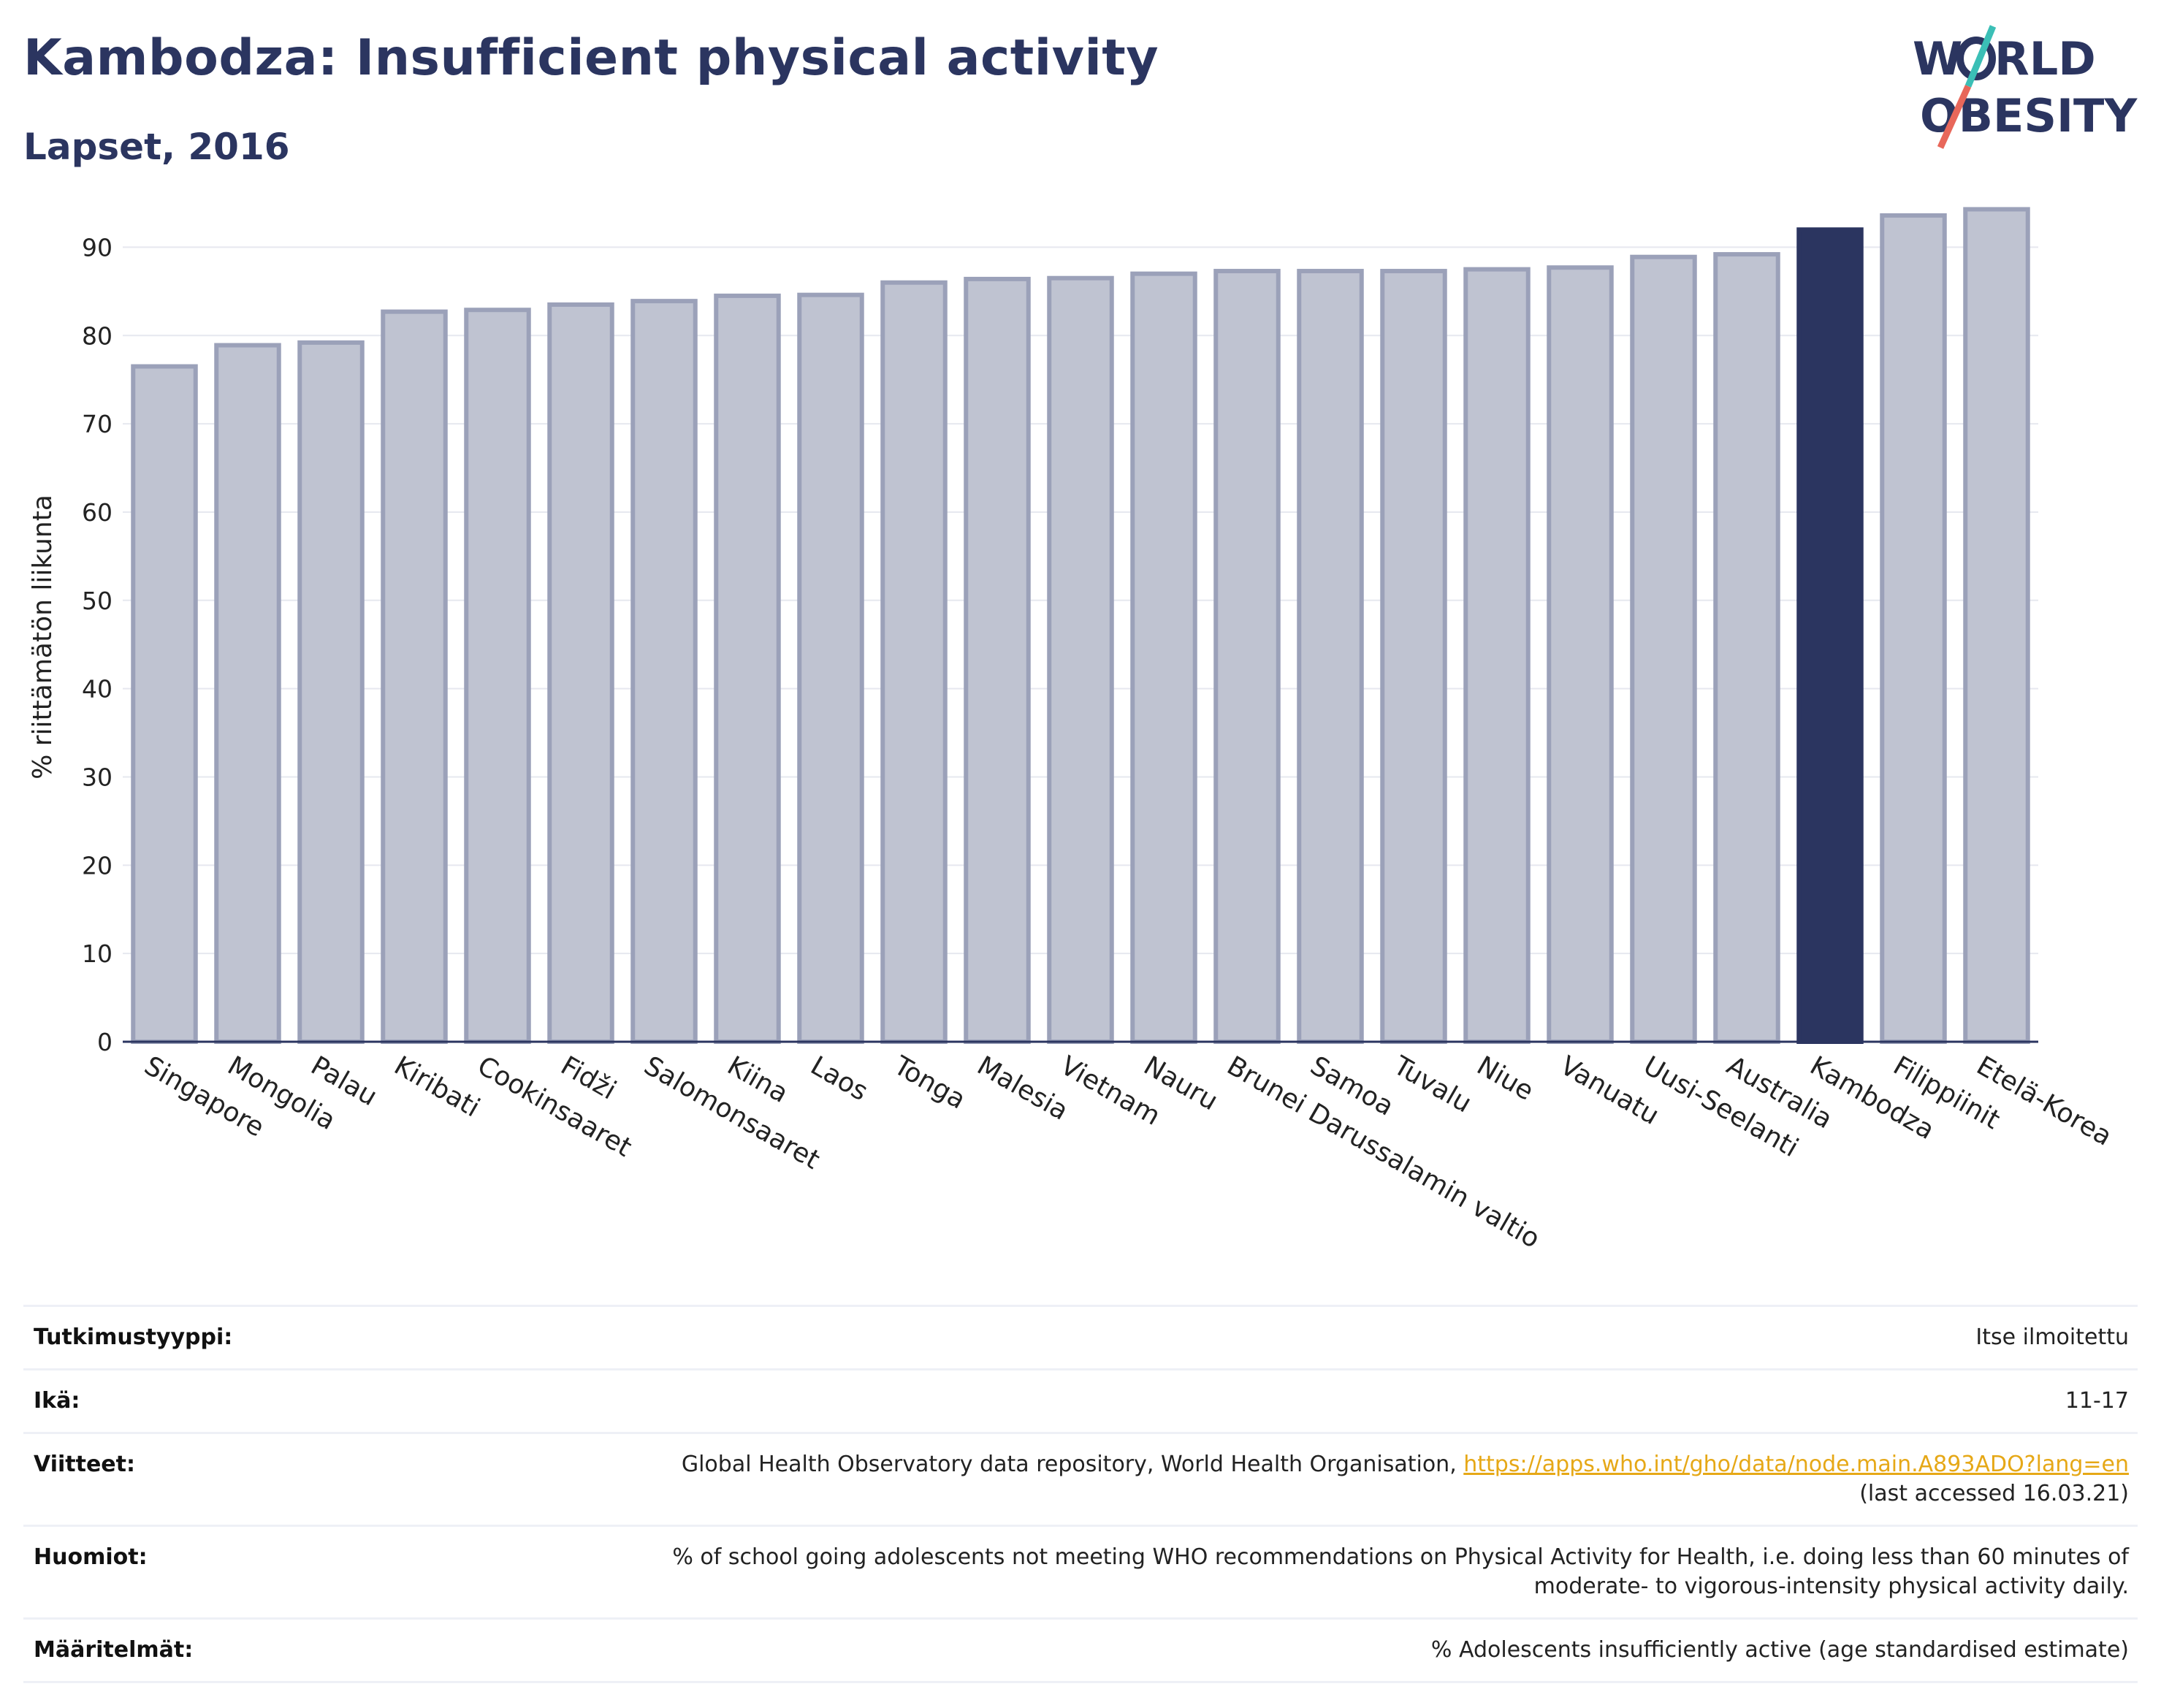  What do you see at coordinates (1996, 625) in the screenshot?
I see `bar-etel-korea` at bounding box center [1996, 625].